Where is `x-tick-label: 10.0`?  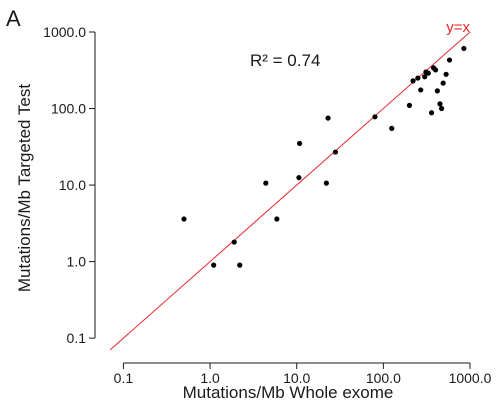
x-tick-label: 10.0 is located at coordinates (296, 378).